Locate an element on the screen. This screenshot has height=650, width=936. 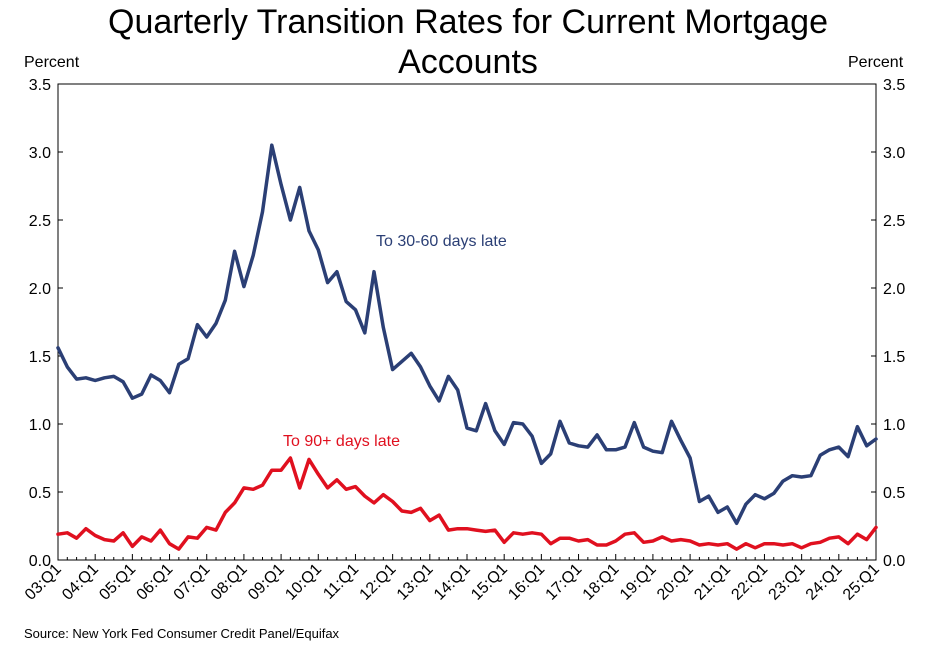
x-tick-label: 20:Q1 is located at coordinates (675, 582).